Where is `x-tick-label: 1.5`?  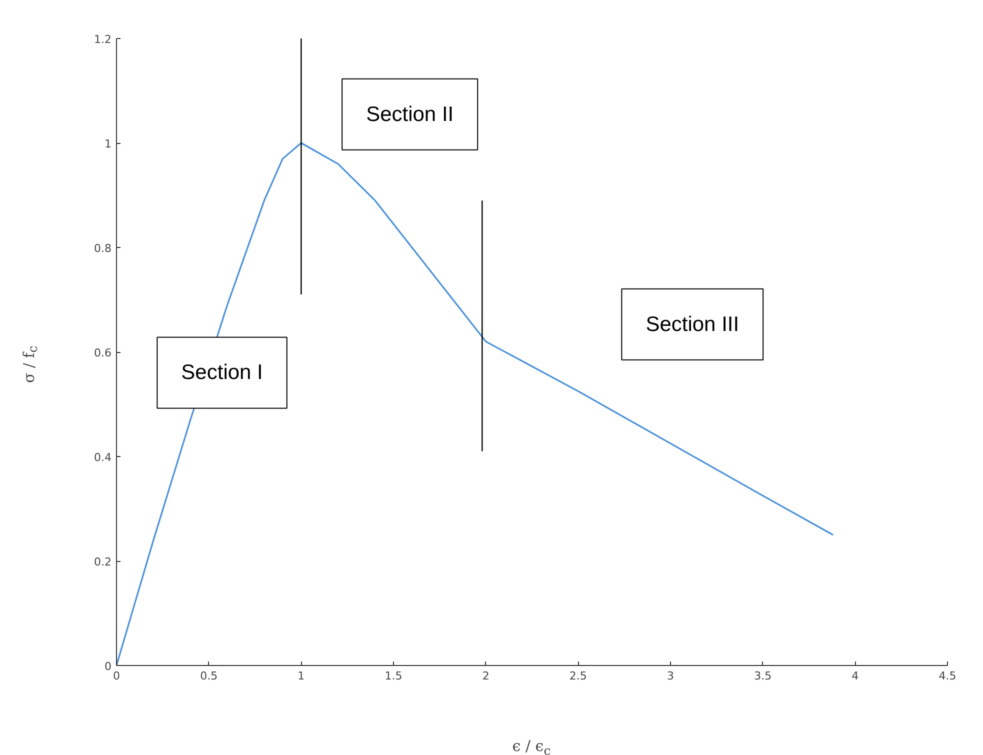 x-tick-label: 1.5 is located at coordinates (393, 676).